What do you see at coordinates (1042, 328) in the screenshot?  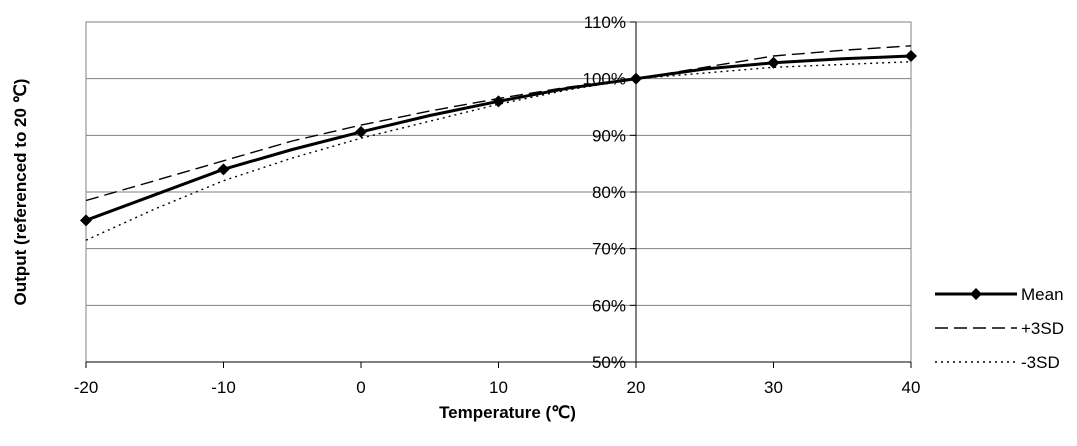 I see `legend-label: +3SD` at bounding box center [1042, 328].